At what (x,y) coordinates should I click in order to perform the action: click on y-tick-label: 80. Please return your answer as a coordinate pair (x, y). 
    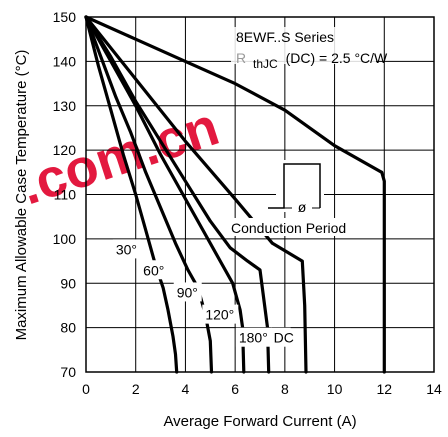
    Looking at the image, I should click on (68, 328).